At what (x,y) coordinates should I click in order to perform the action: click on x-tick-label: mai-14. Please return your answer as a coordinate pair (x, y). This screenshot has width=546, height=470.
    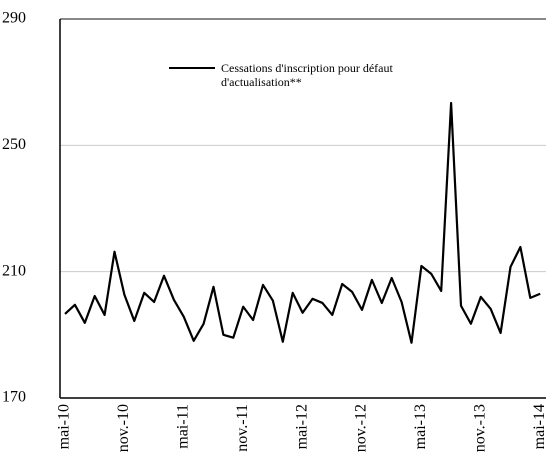
    Looking at the image, I should click on (538, 426).